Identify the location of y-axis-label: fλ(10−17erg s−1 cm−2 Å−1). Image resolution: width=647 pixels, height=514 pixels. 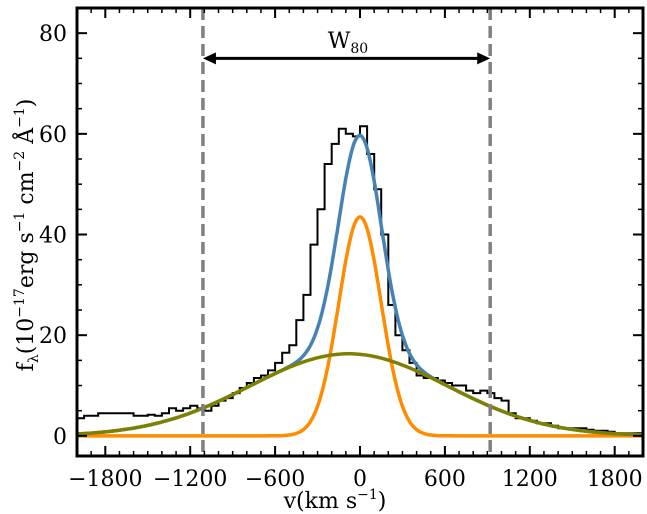
(26, 235).